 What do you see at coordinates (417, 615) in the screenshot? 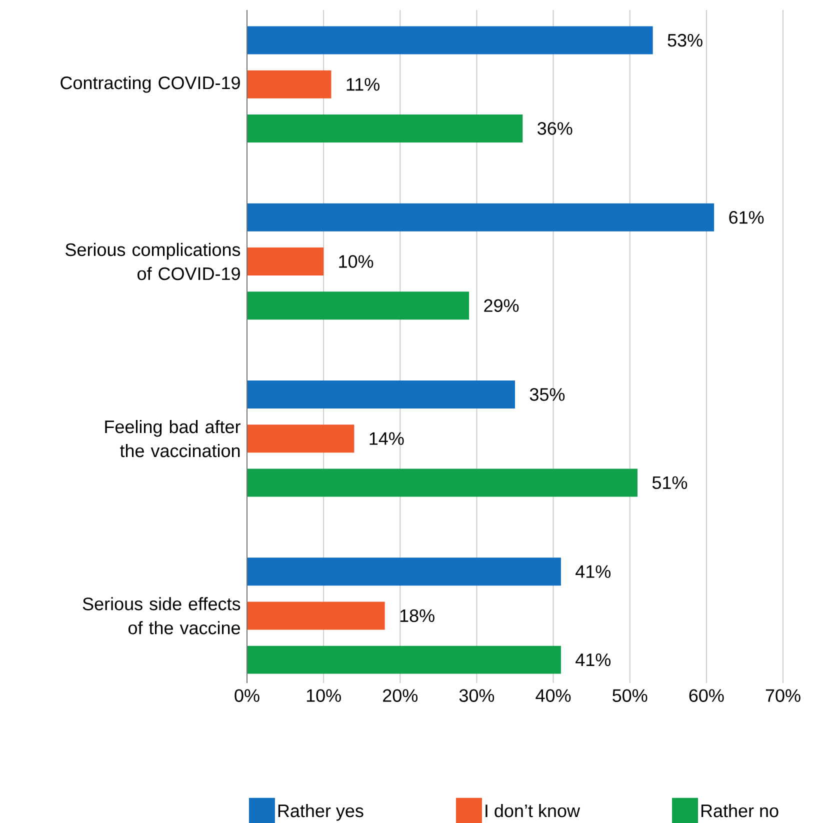
I see `data-label: 18%` at bounding box center [417, 615].